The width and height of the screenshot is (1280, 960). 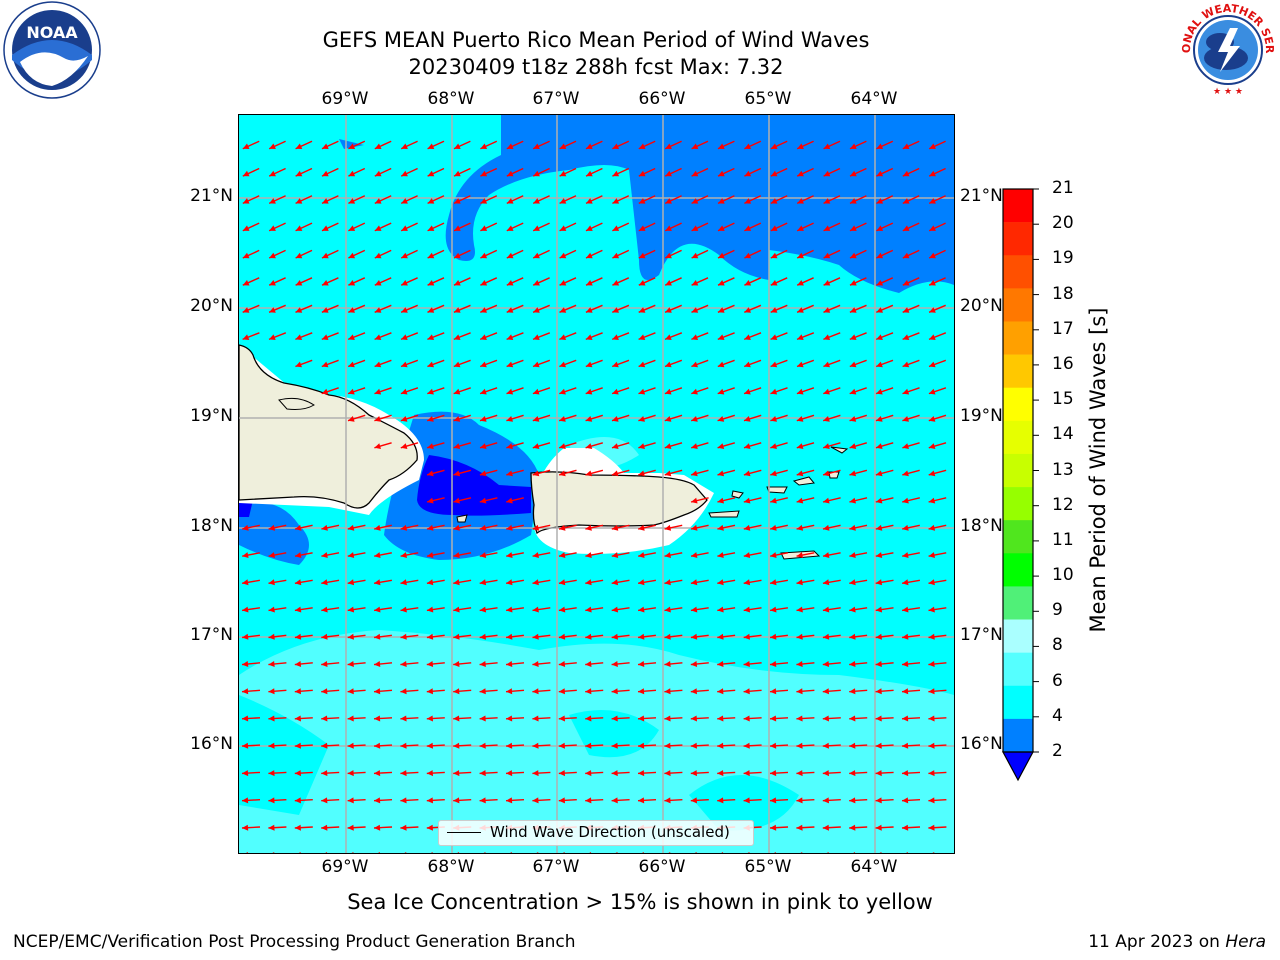 What do you see at coordinates (596, 67) in the screenshot?
I see `chart-subtitle: 20230409 t18z 288h fcst Max: 7.32` at bounding box center [596, 67].